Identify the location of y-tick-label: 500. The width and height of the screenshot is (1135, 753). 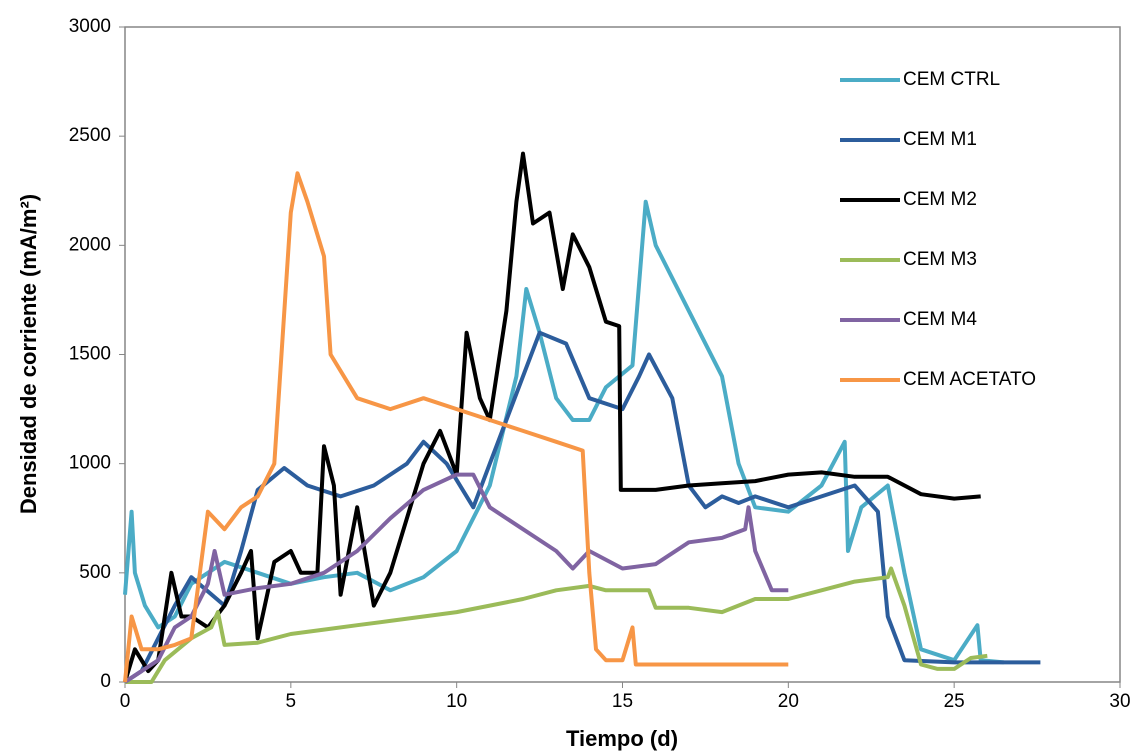
(95, 572).